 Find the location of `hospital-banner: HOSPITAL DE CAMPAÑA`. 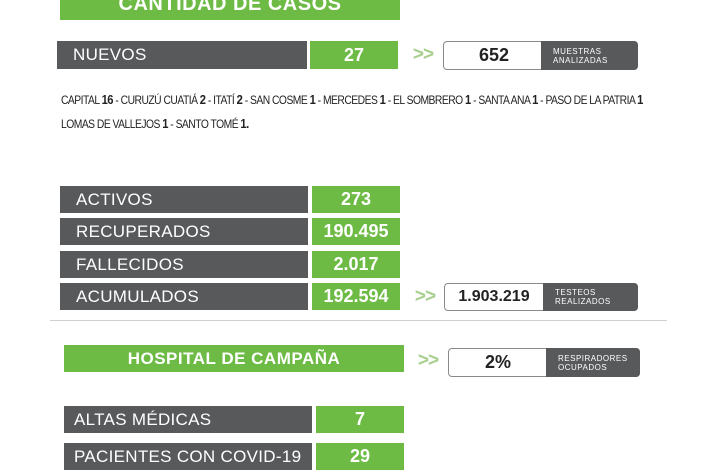

hospital-banner: HOSPITAL DE CAMPAÑA is located at coordinates (234, 358).